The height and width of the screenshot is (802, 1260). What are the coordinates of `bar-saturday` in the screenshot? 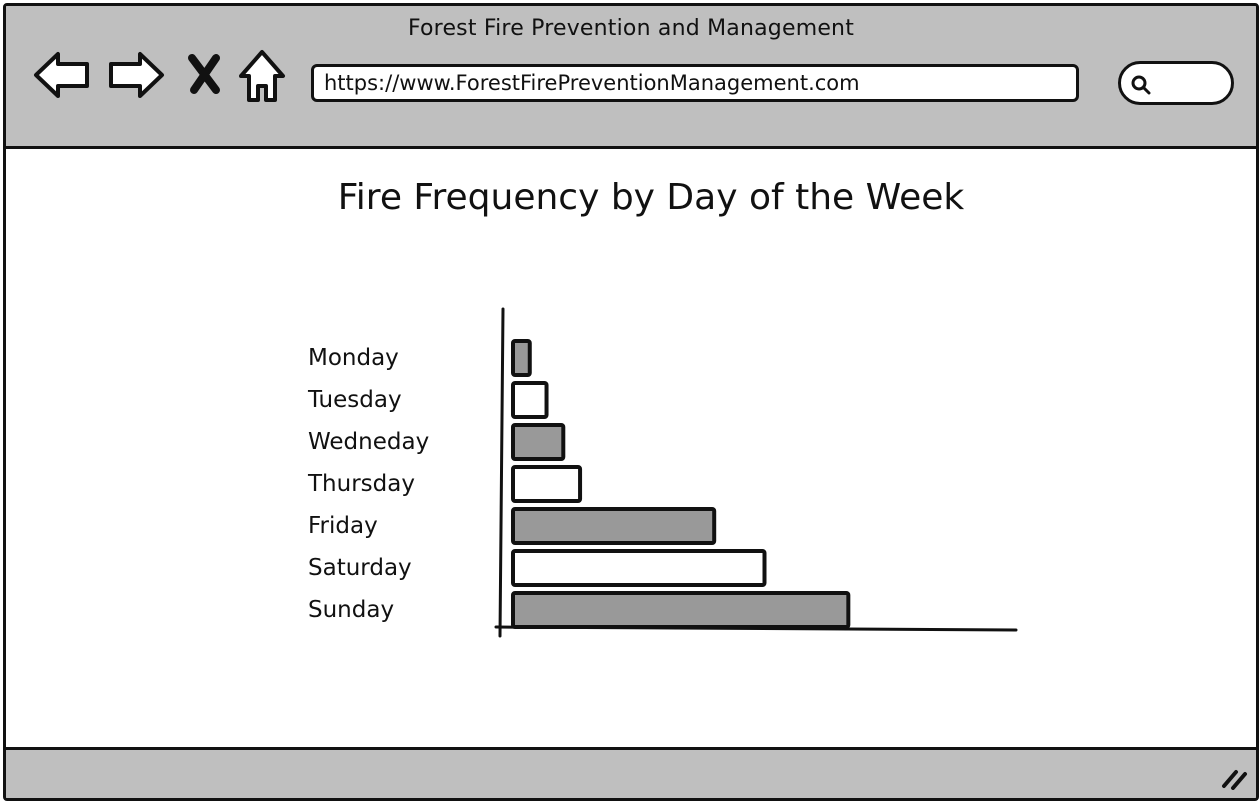 It's located at (639, 568).